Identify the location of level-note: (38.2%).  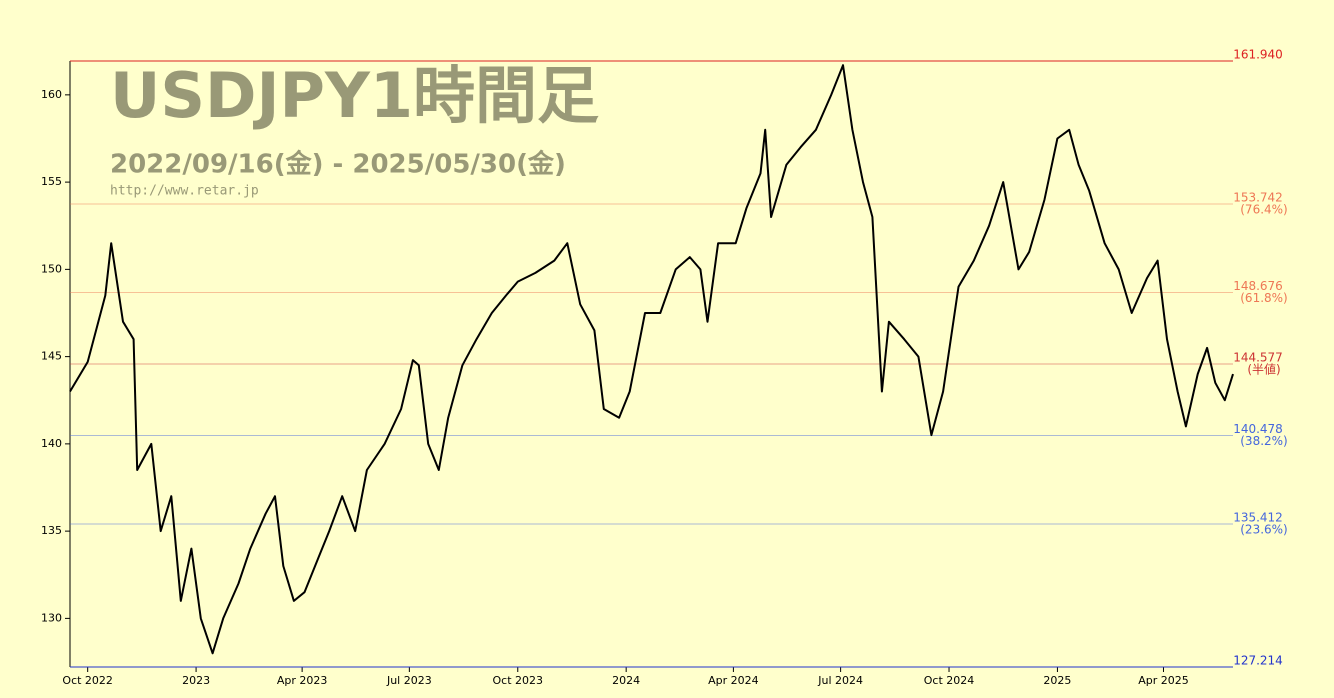
(1263, 441).